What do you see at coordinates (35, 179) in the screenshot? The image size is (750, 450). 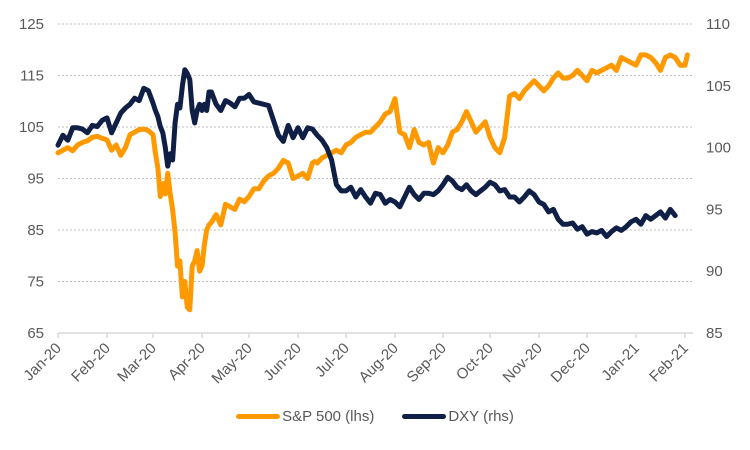 I see `y-left-tick-label: 95` at bounding box center [35, 179].